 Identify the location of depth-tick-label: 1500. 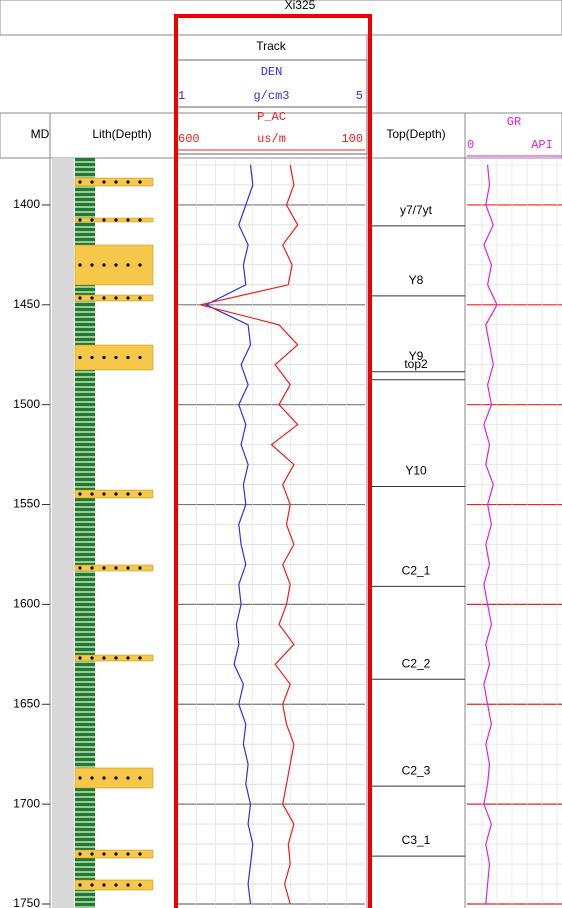
(26, 404).